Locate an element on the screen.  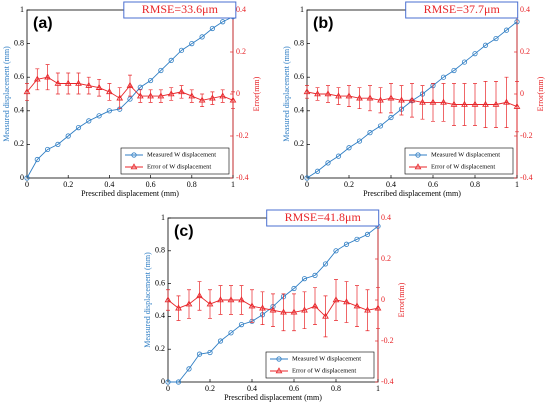
panel-label: (b) is located at coordinates (323, 23).